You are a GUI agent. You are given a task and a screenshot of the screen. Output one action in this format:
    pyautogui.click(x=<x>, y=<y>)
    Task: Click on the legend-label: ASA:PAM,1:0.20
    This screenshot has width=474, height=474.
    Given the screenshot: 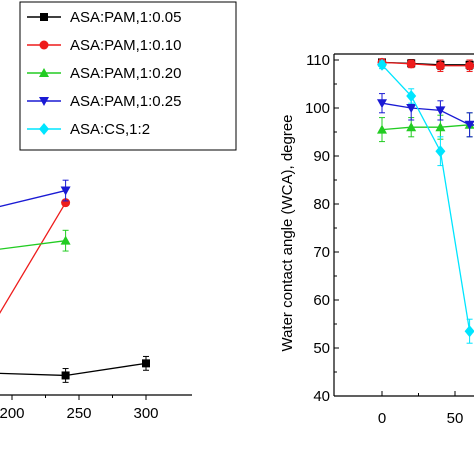 What is the action you would take?
    pyautogui.click(x=125, y=73)
    